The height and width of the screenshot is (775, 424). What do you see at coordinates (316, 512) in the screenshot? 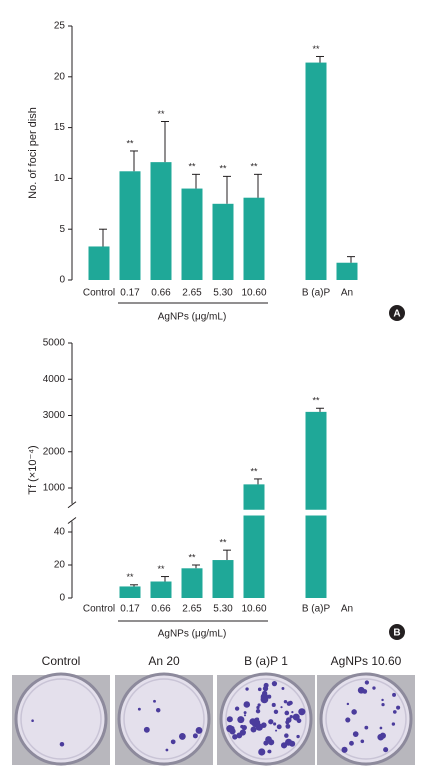
I see `axis-break-gap` at bounding box center [316, 512].